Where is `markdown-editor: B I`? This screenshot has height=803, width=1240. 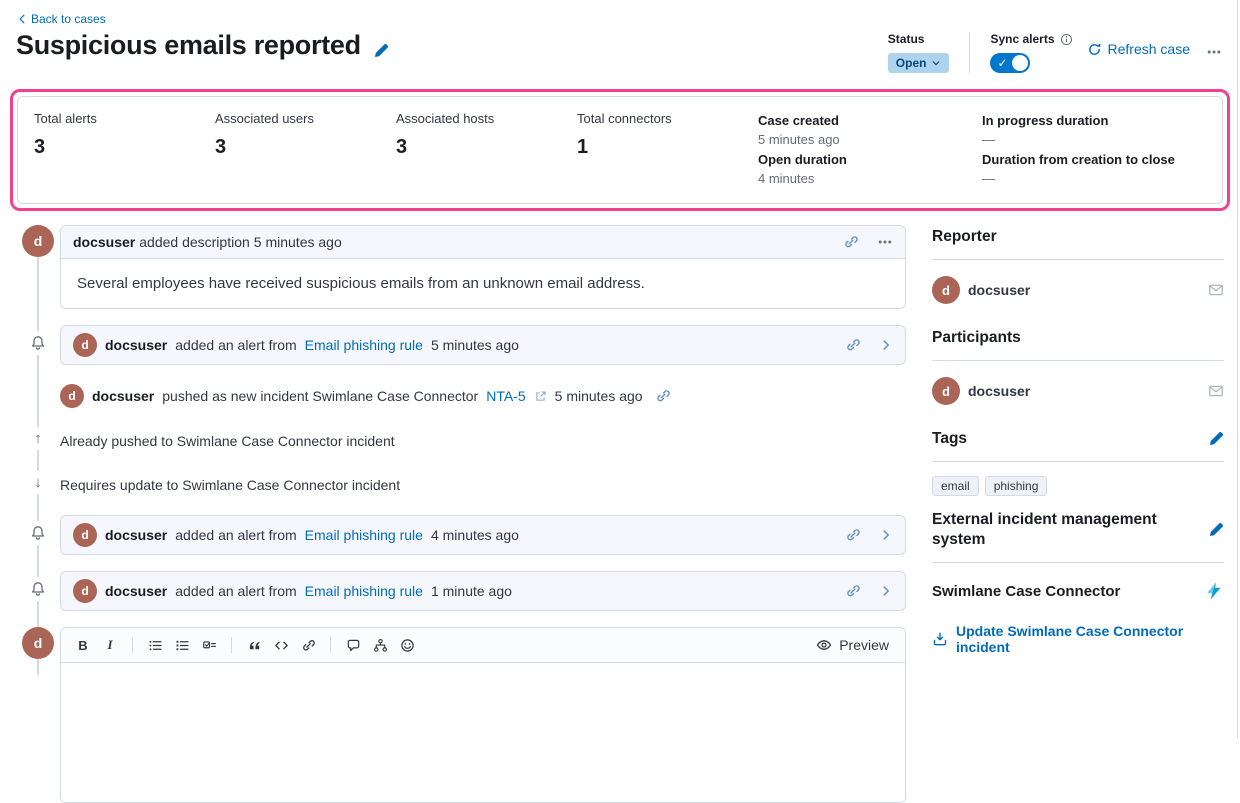 markdown-editor: B I is located at coordinates (483, 715).